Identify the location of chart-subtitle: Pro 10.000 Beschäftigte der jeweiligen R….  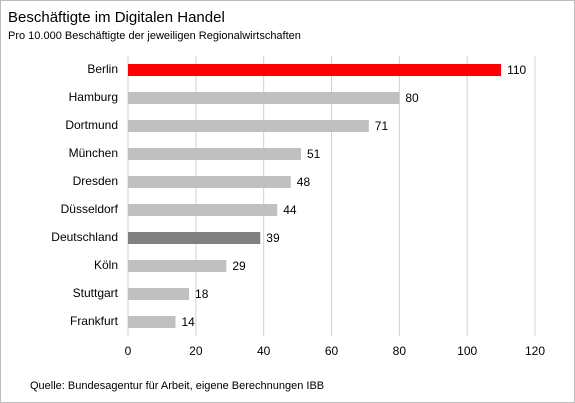
(154, 36).